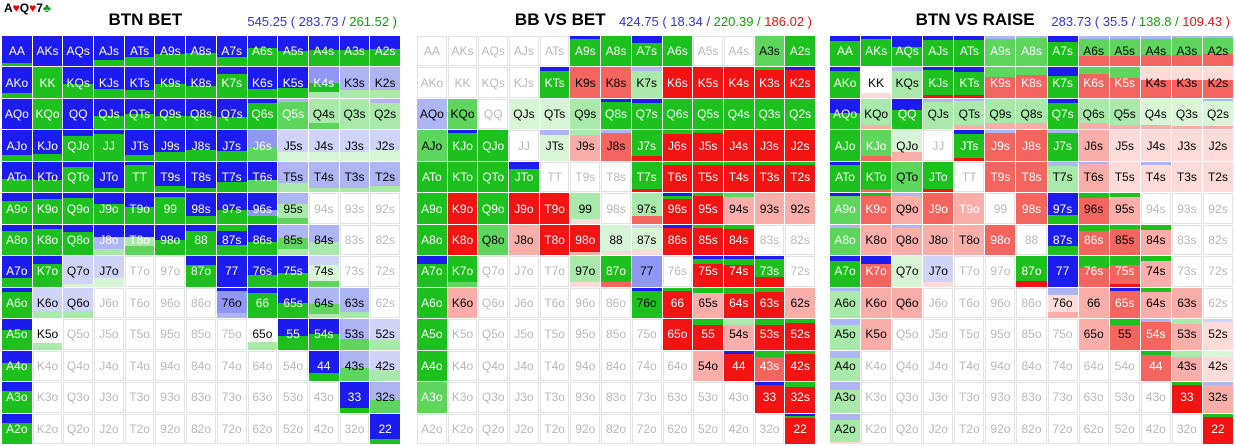 Image resolution: width=1235 pixels, height=446 pixels. Describe the element at coordinates (78, 271) in the screenshot. I see `hand-cell-btn-bet-Q7o: Q7o` at that location.